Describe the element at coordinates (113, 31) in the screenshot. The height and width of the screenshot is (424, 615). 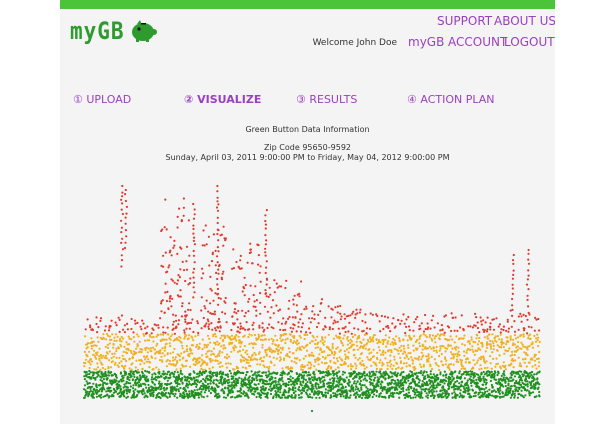
I see `logo: myGB` at that location.